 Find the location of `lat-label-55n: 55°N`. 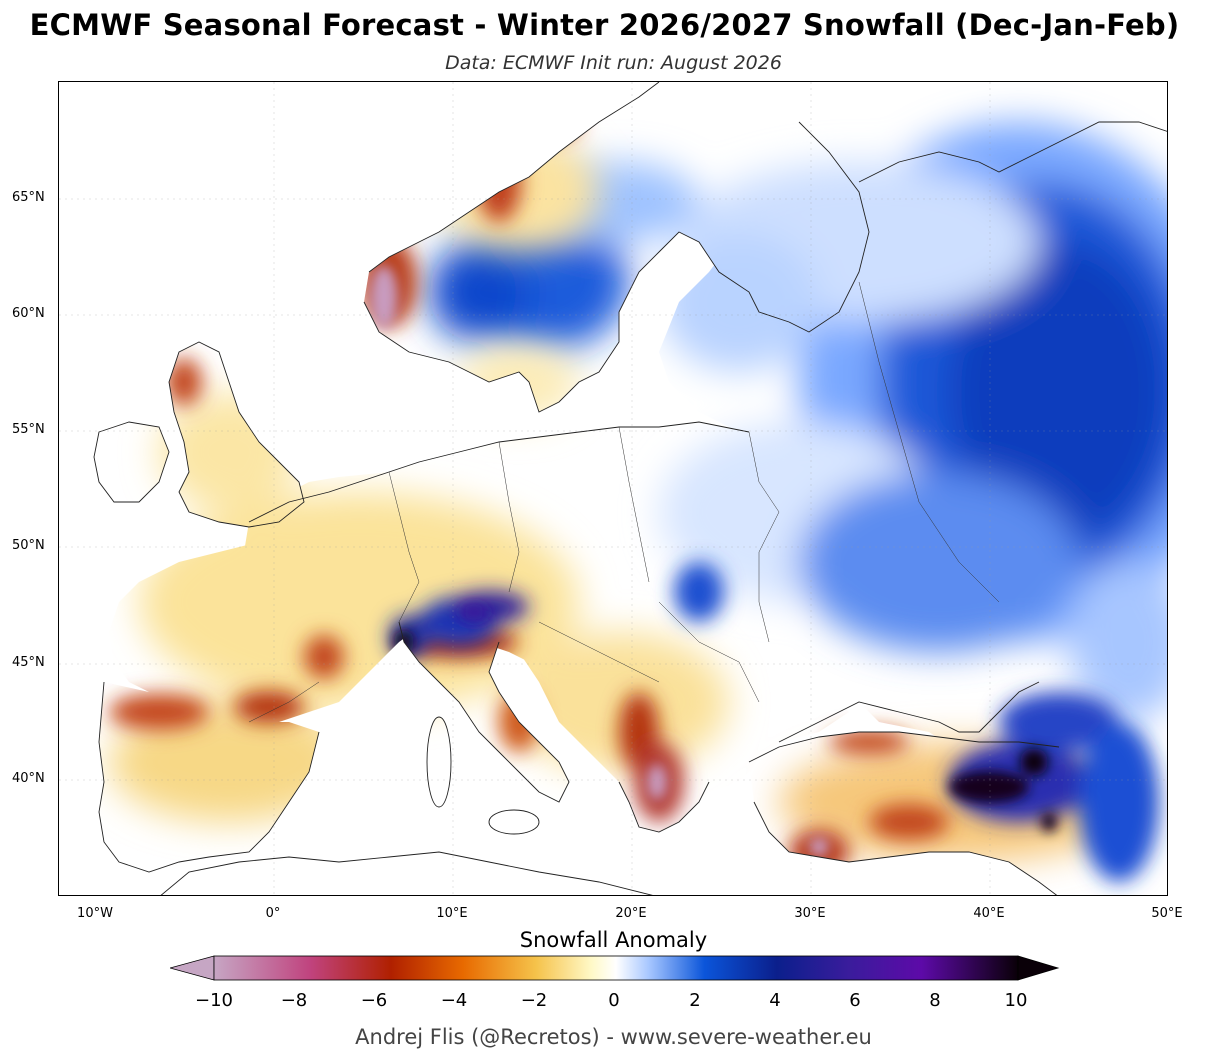

lat-label-55n: 55°N is located at coordinates (28, 429).